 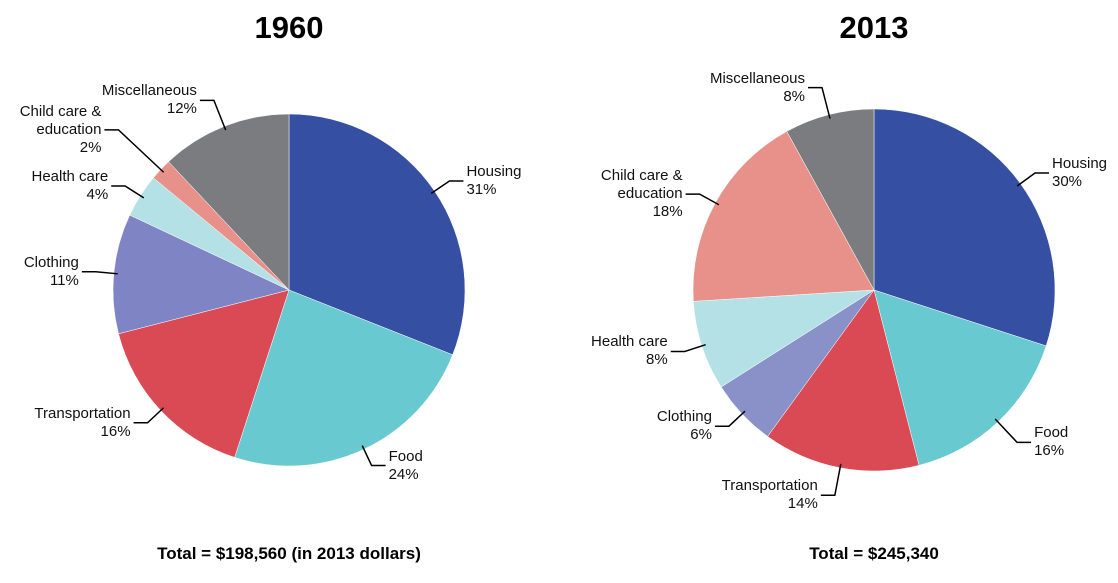 I want to click on slice-label: Clothing 6%, so click(x=652, y=426).